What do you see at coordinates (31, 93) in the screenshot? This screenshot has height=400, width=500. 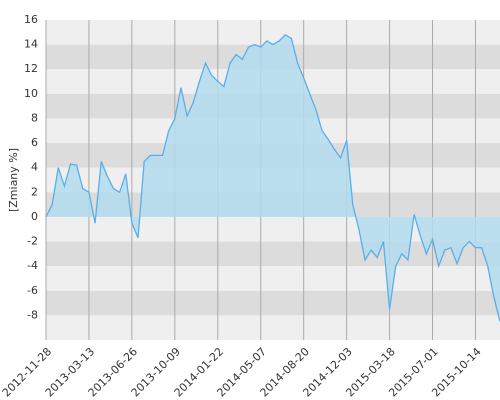 I see `y-tick-label: 10` at bounding box center [31, 93].